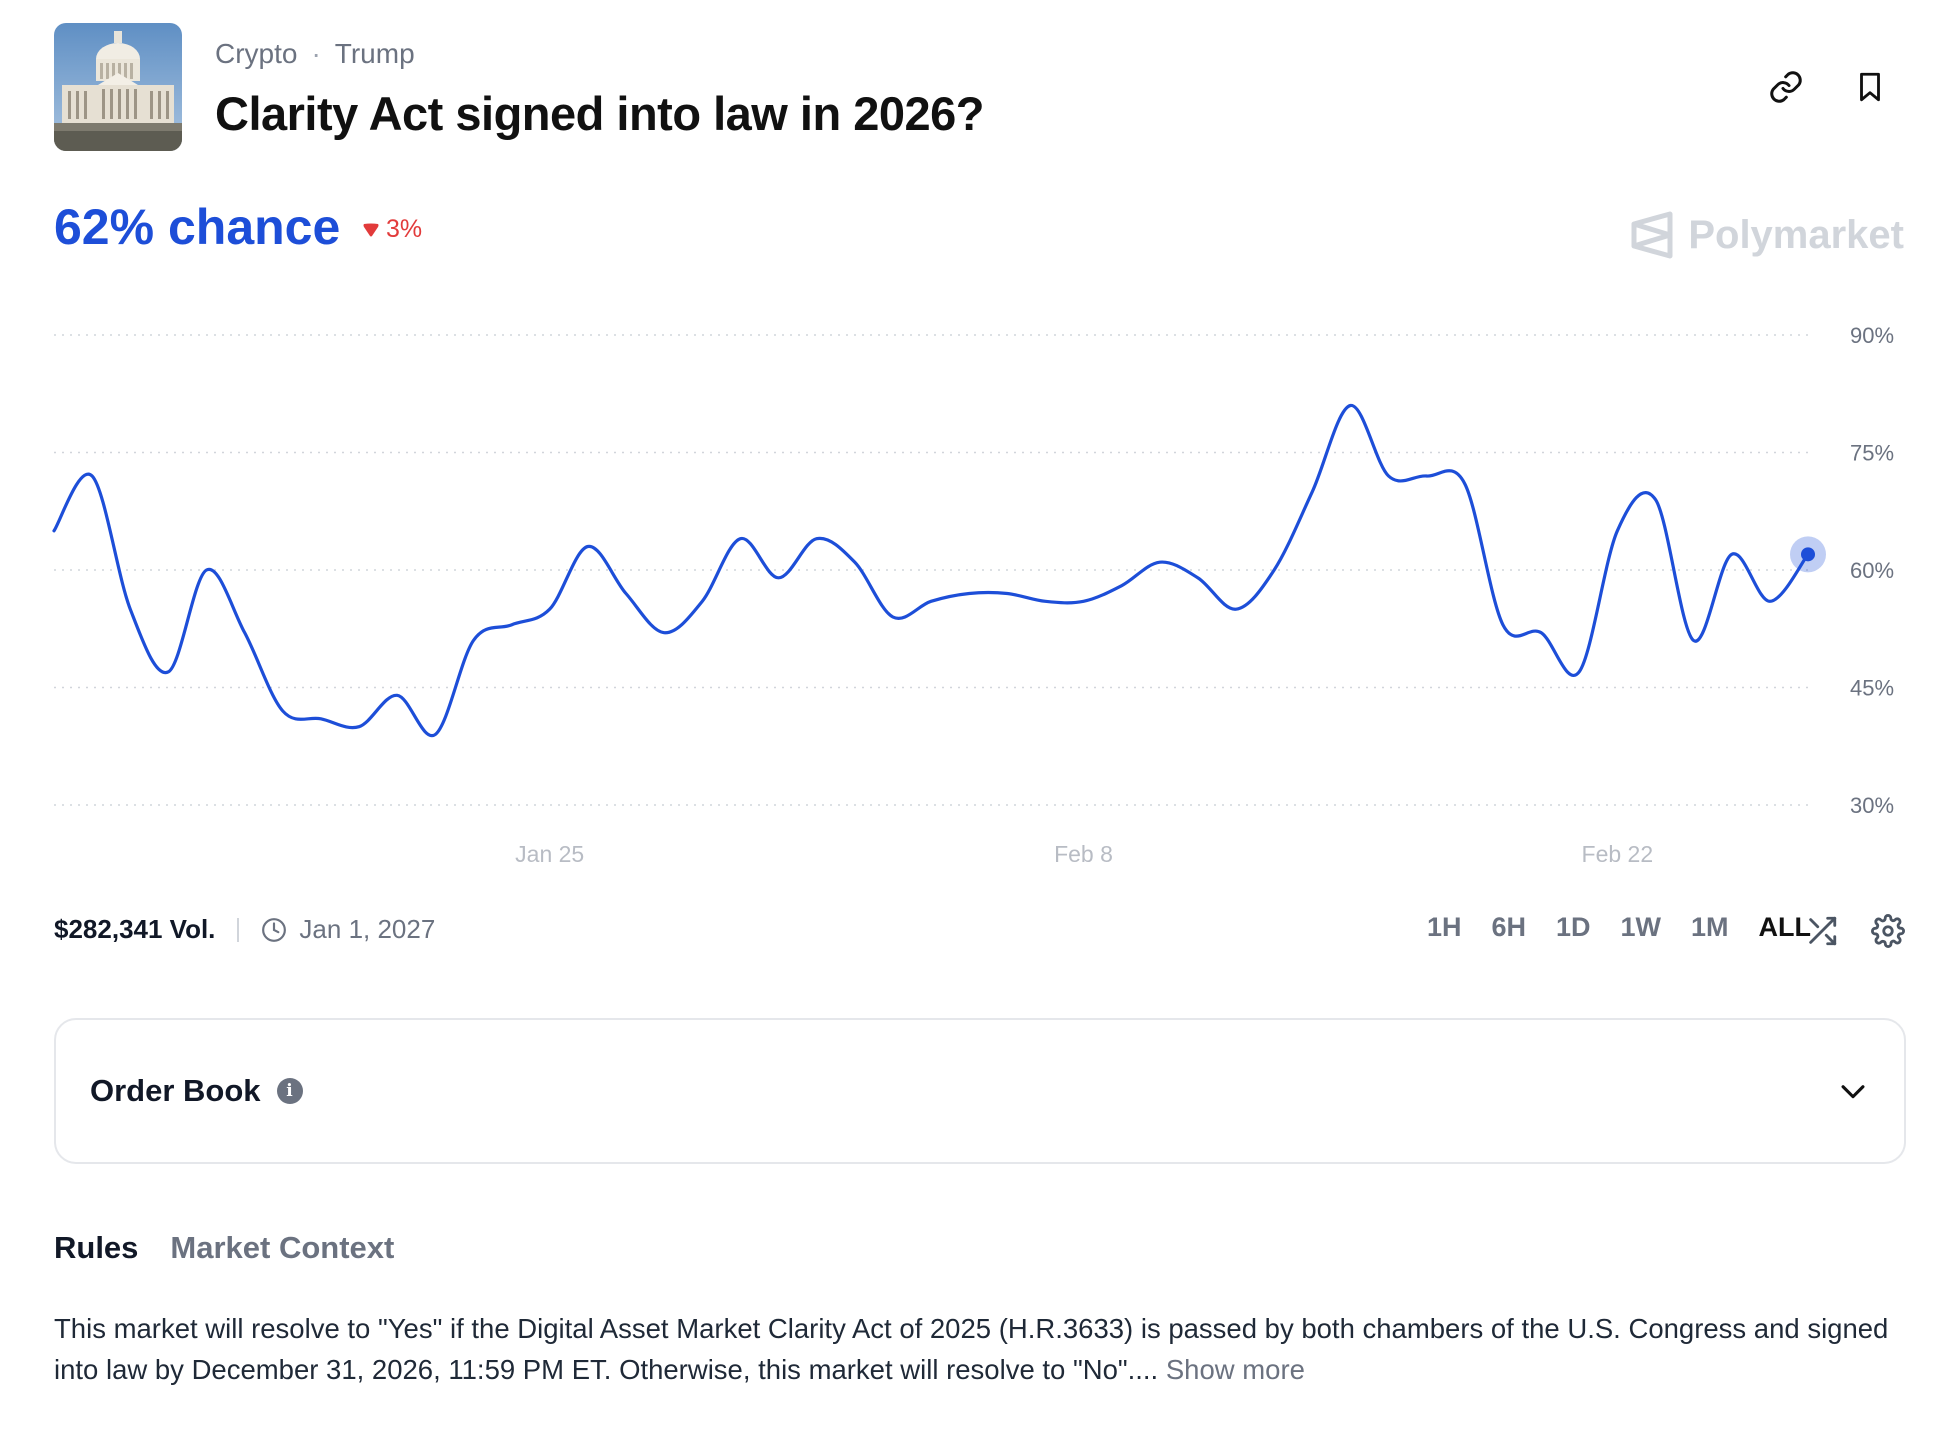 Image resolution: width=1939 pixels, height=1432 pixels. Describe the element at coordinates (1872, 688) in the screenshot. I see `y-tick-label: 45%` at that location.